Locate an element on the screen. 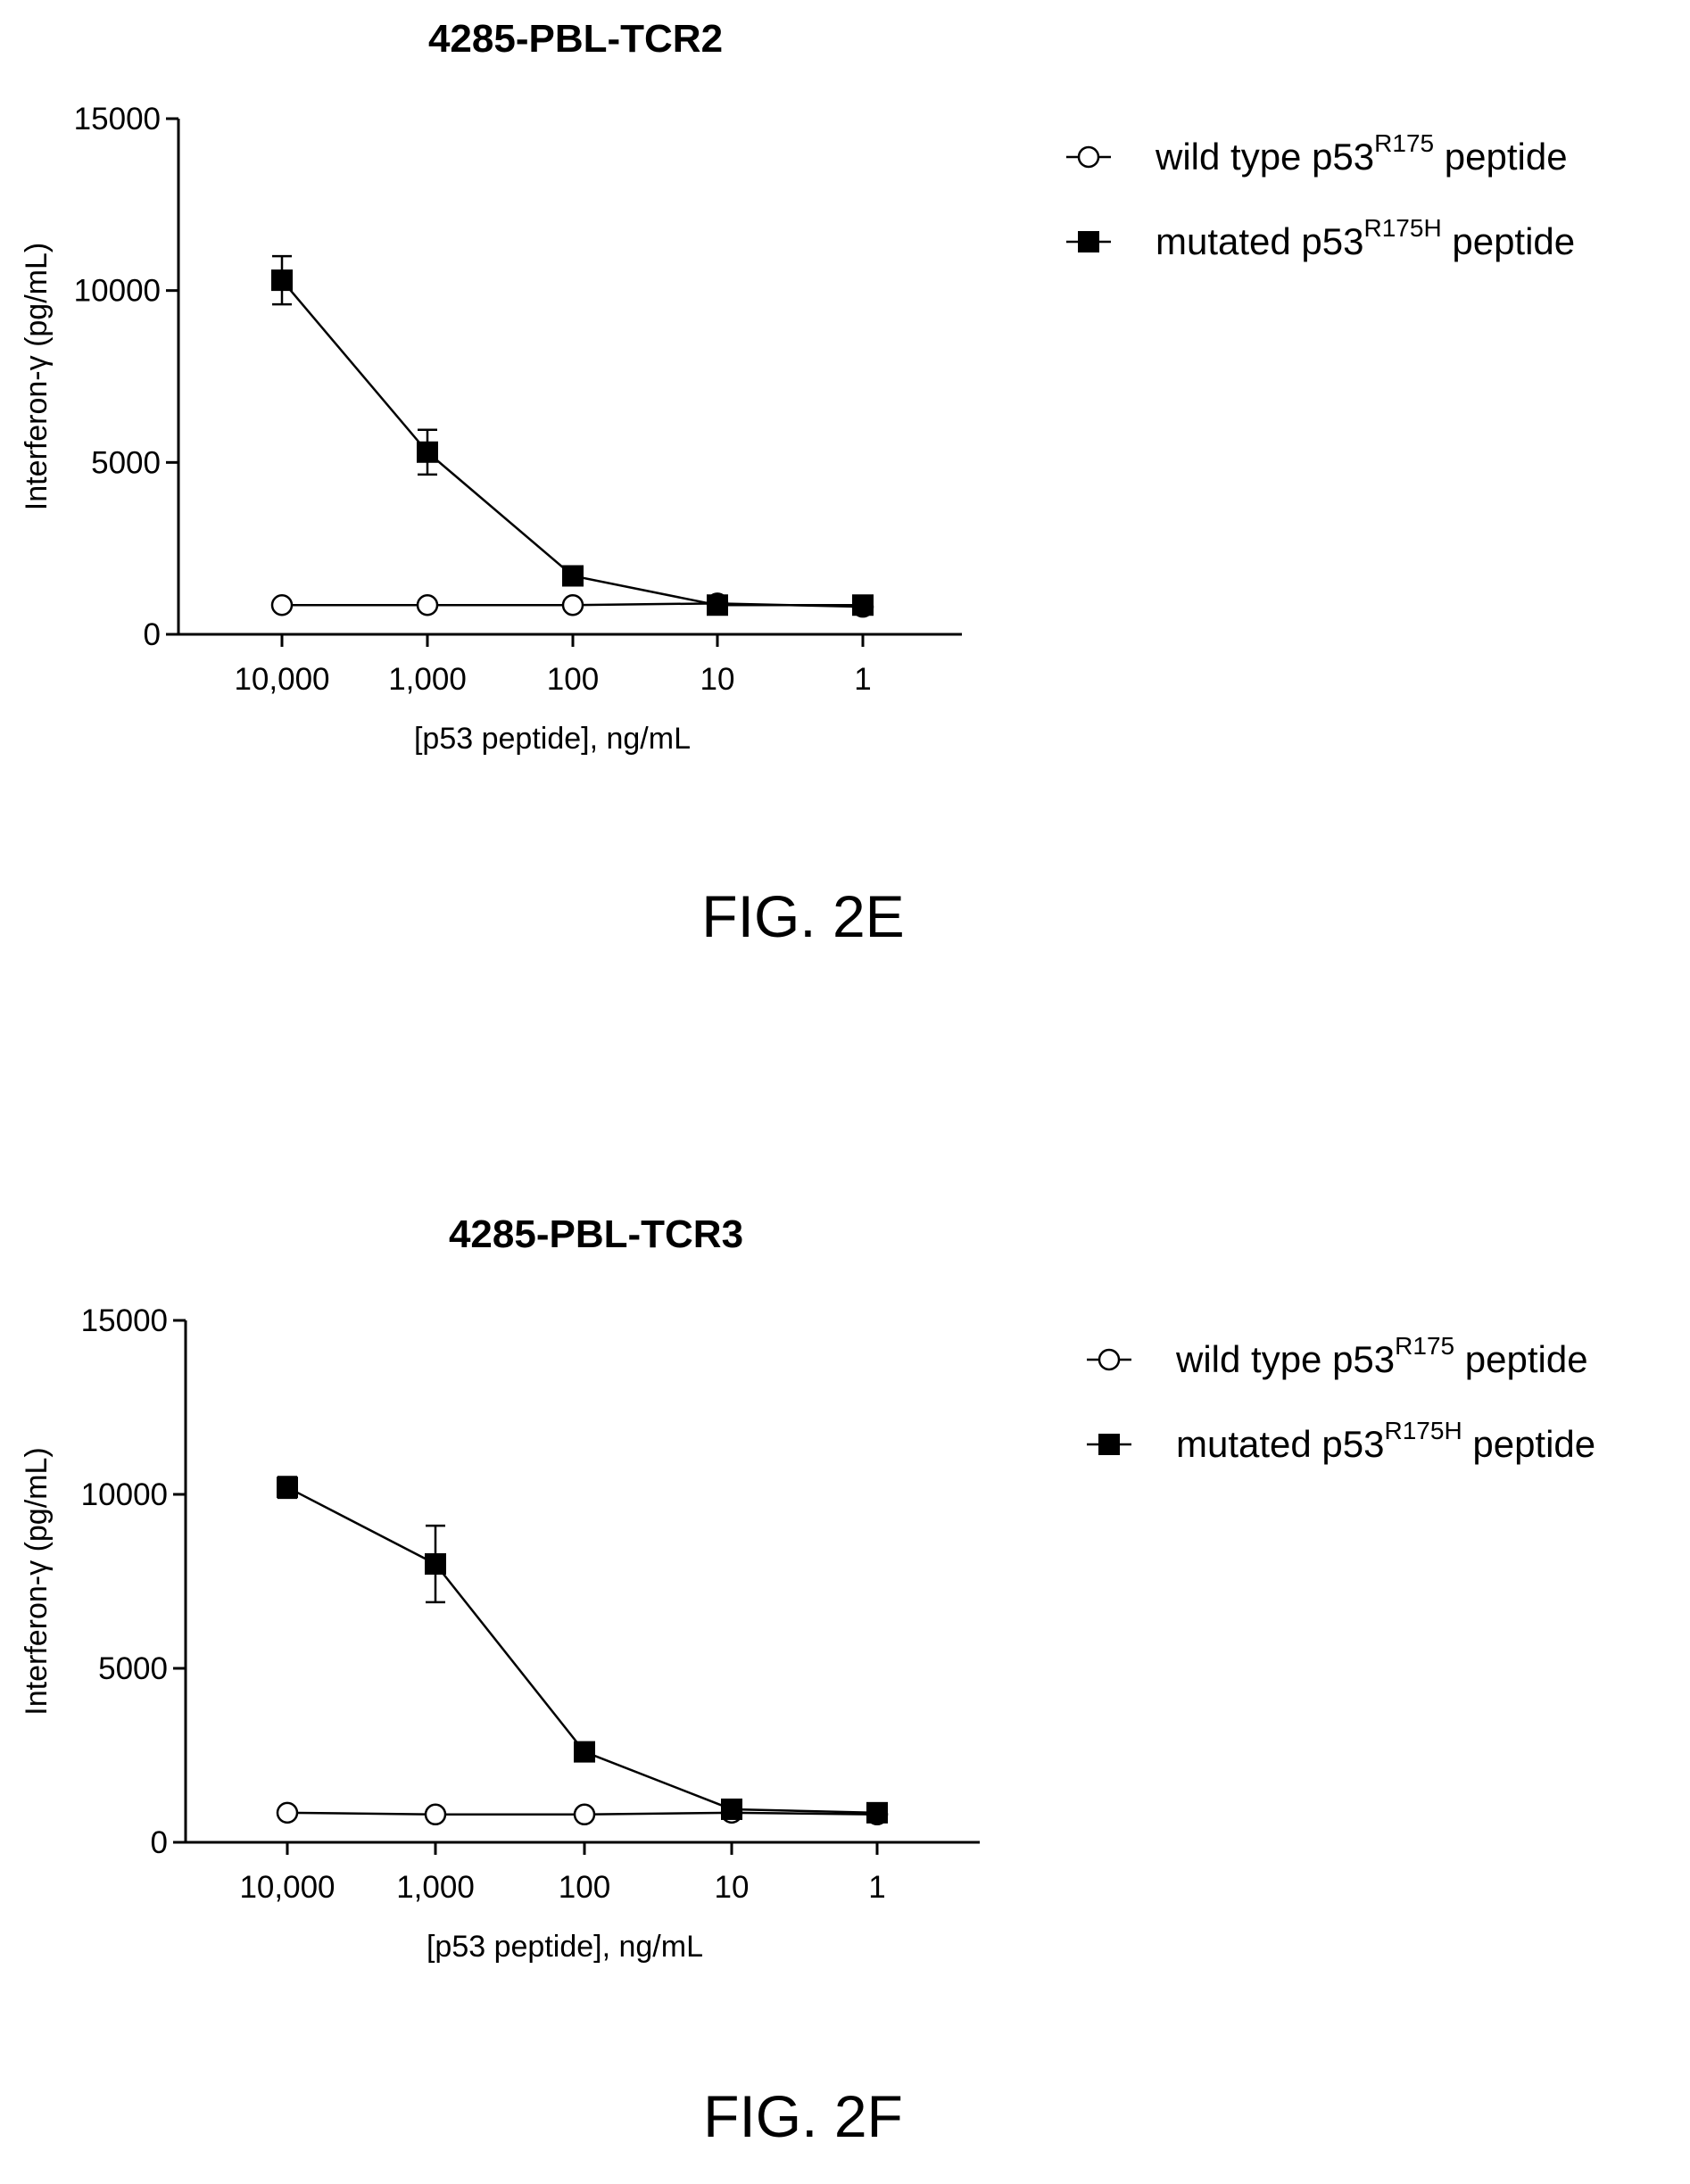  figure-label: FIG. 2E is located at coordinates (802, 916).